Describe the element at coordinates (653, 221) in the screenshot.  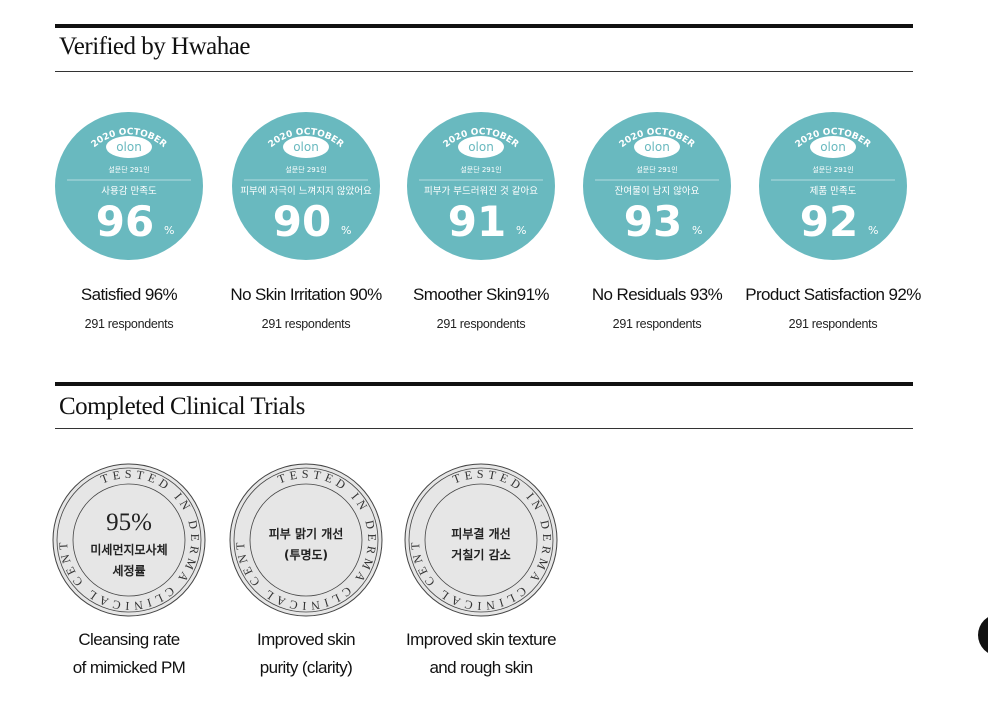
I see `badge-value: 93` at that location.